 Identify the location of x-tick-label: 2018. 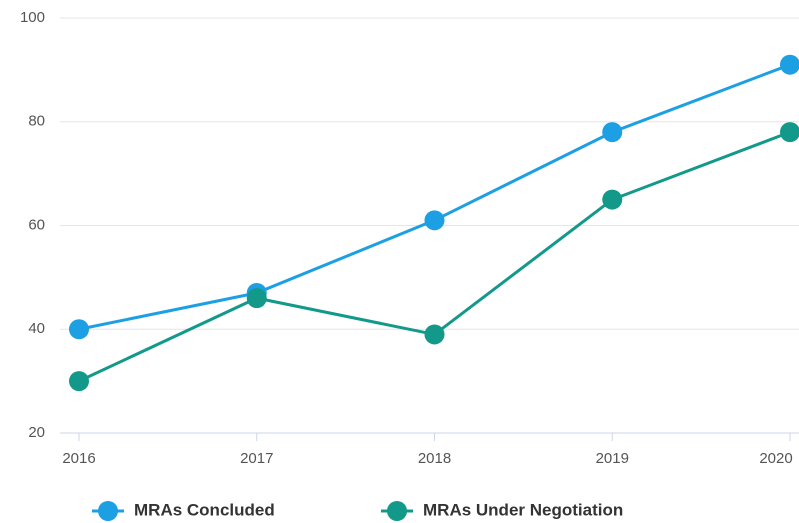
(434, 458).